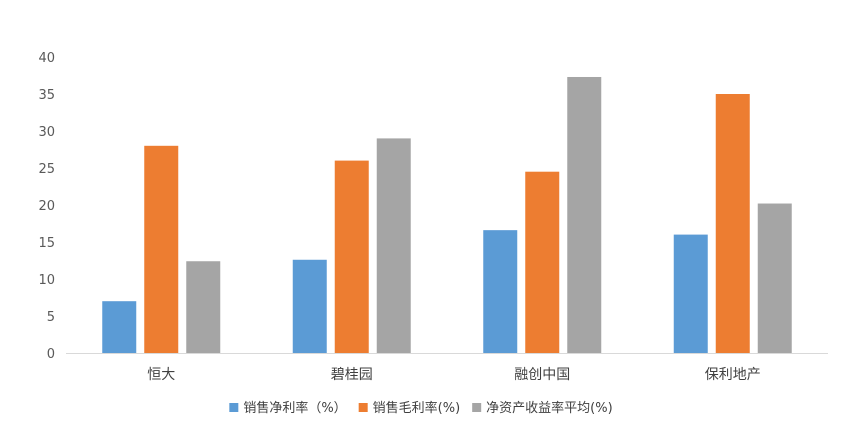  Describe the element at coordinates (454, 375) in the screenshot. I see `x-axis: 恒大 碧桂园 融创中国 保利地产` at that location.